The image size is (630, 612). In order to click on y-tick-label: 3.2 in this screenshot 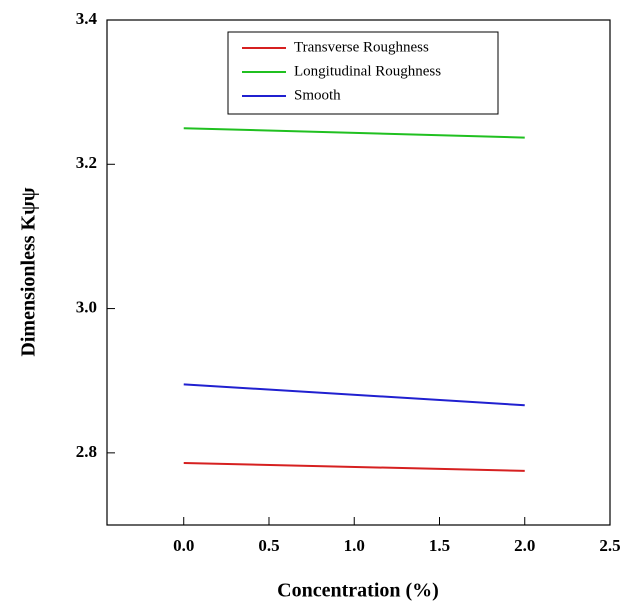, I will do `click(86, 162)`.